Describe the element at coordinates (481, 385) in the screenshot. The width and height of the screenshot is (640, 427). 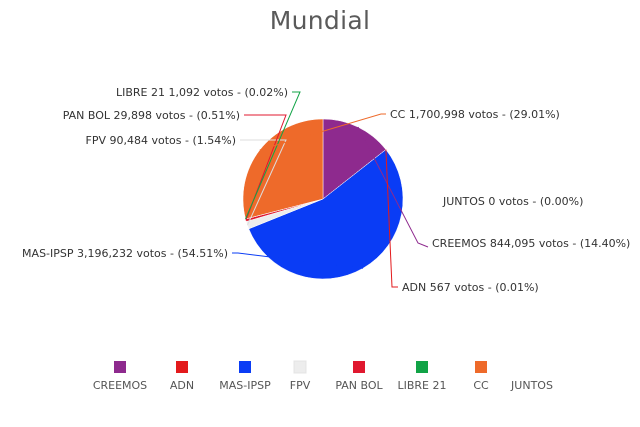
I see `legend-label-cc: CC` at that location.